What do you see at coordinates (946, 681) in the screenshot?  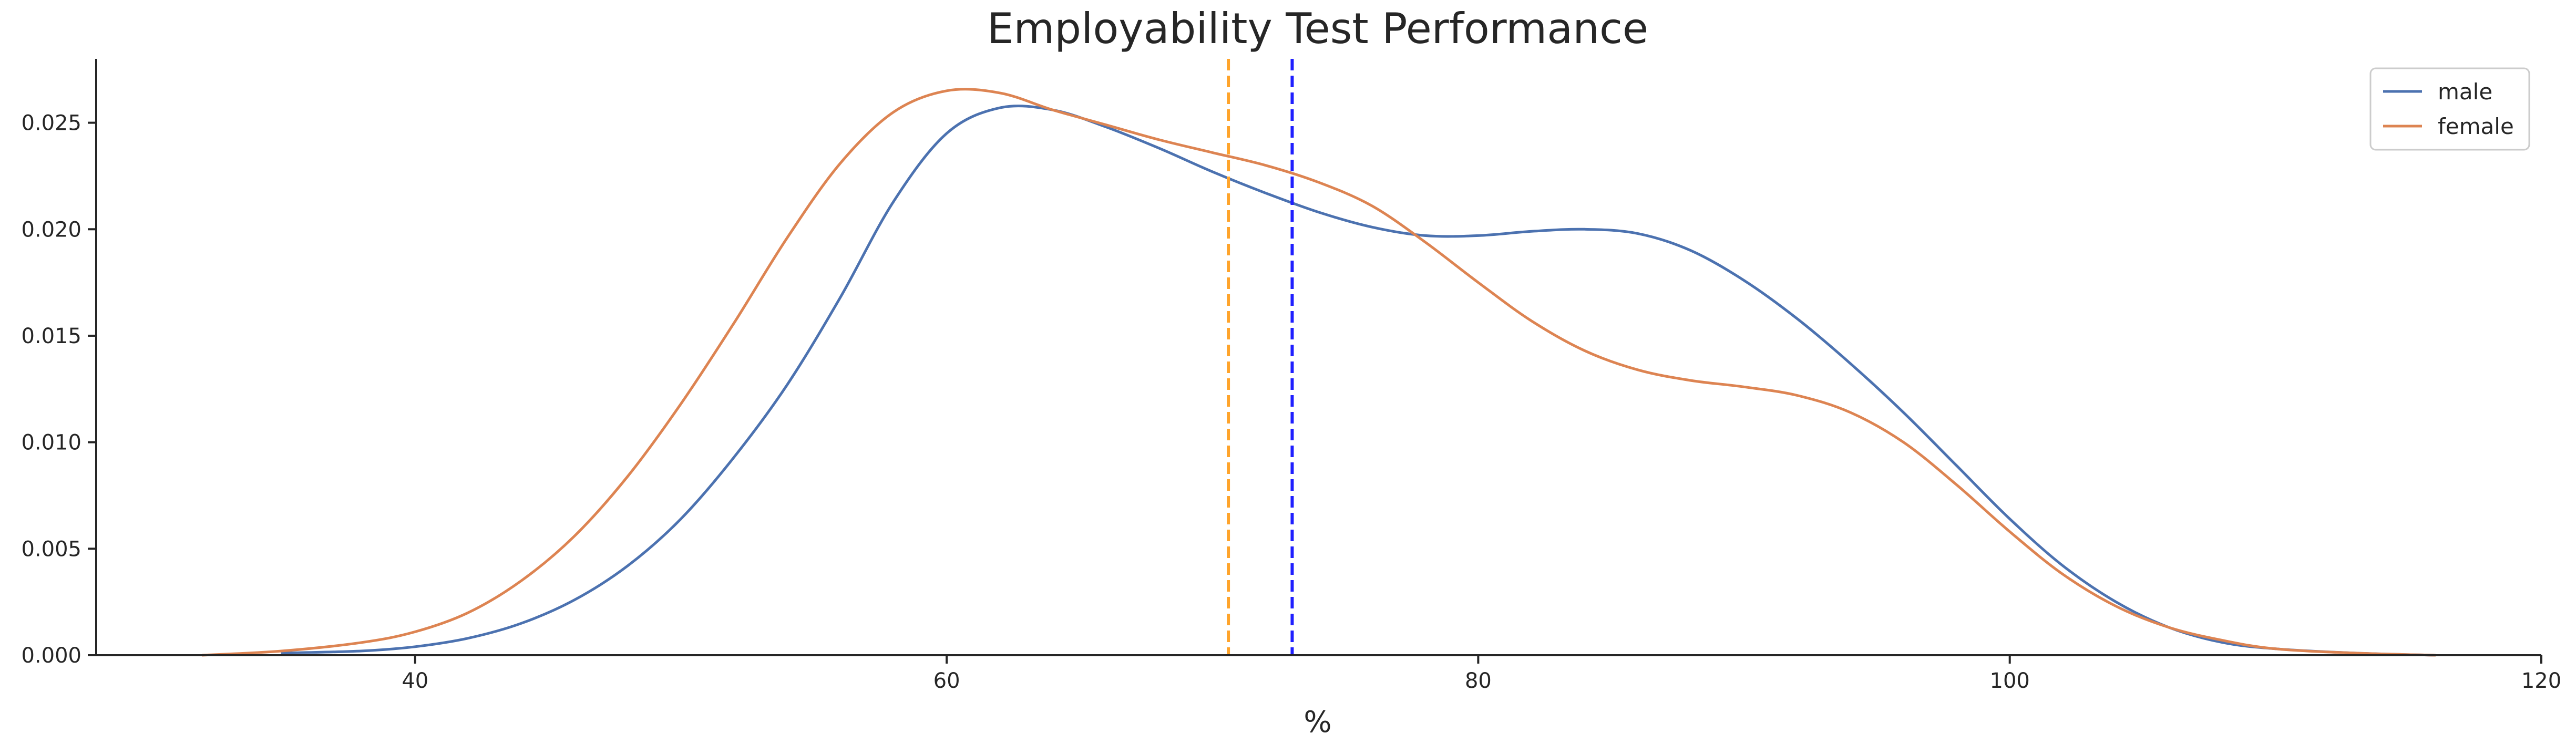 I see `x-tick-label: 60` at bounding box center [946, 681].